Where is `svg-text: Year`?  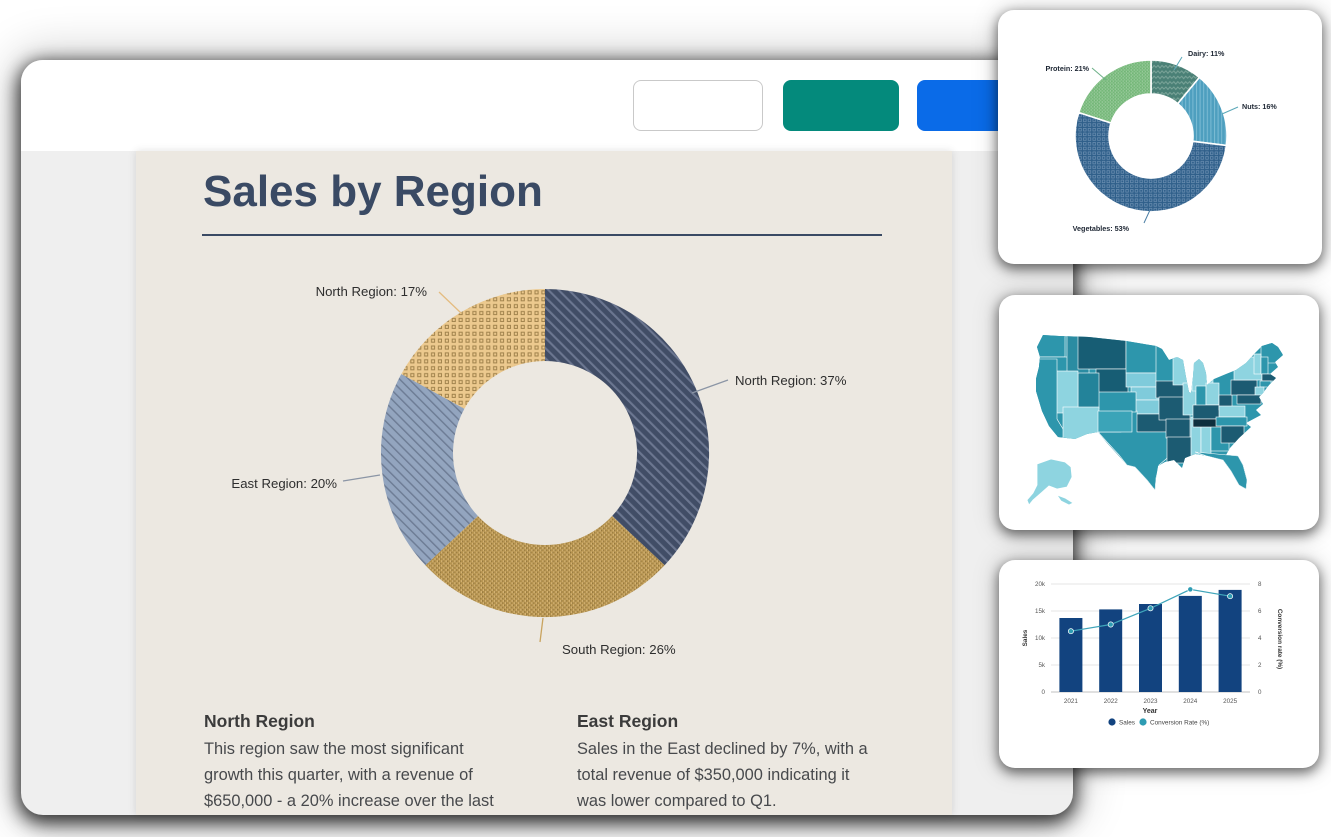 svg-text: Year is located at coordinates (1150, 711).